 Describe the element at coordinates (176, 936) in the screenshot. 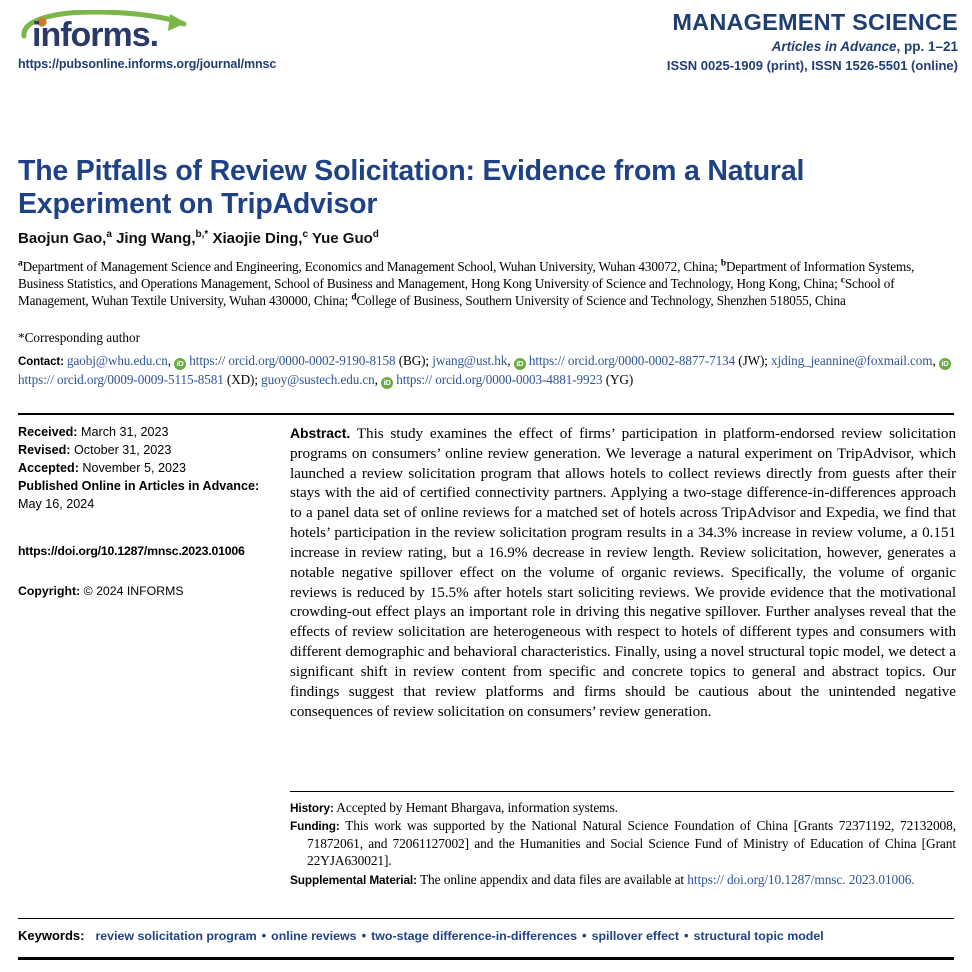

I see `keyword-item: review solicitation program` at that location.